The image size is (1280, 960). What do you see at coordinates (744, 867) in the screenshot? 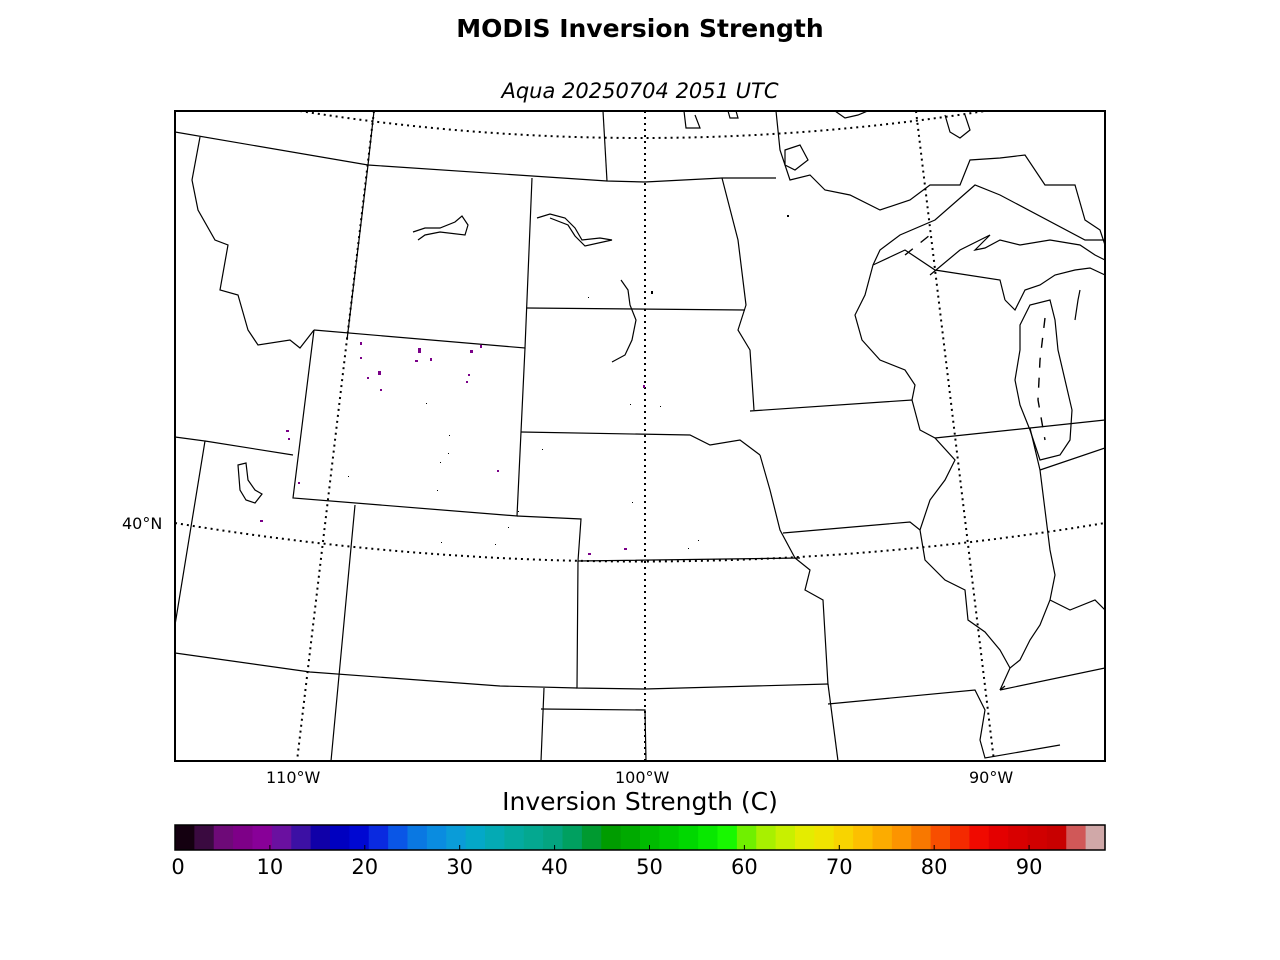
I see `colorbar-tick-label: 60` at bounding box center [744, 867].